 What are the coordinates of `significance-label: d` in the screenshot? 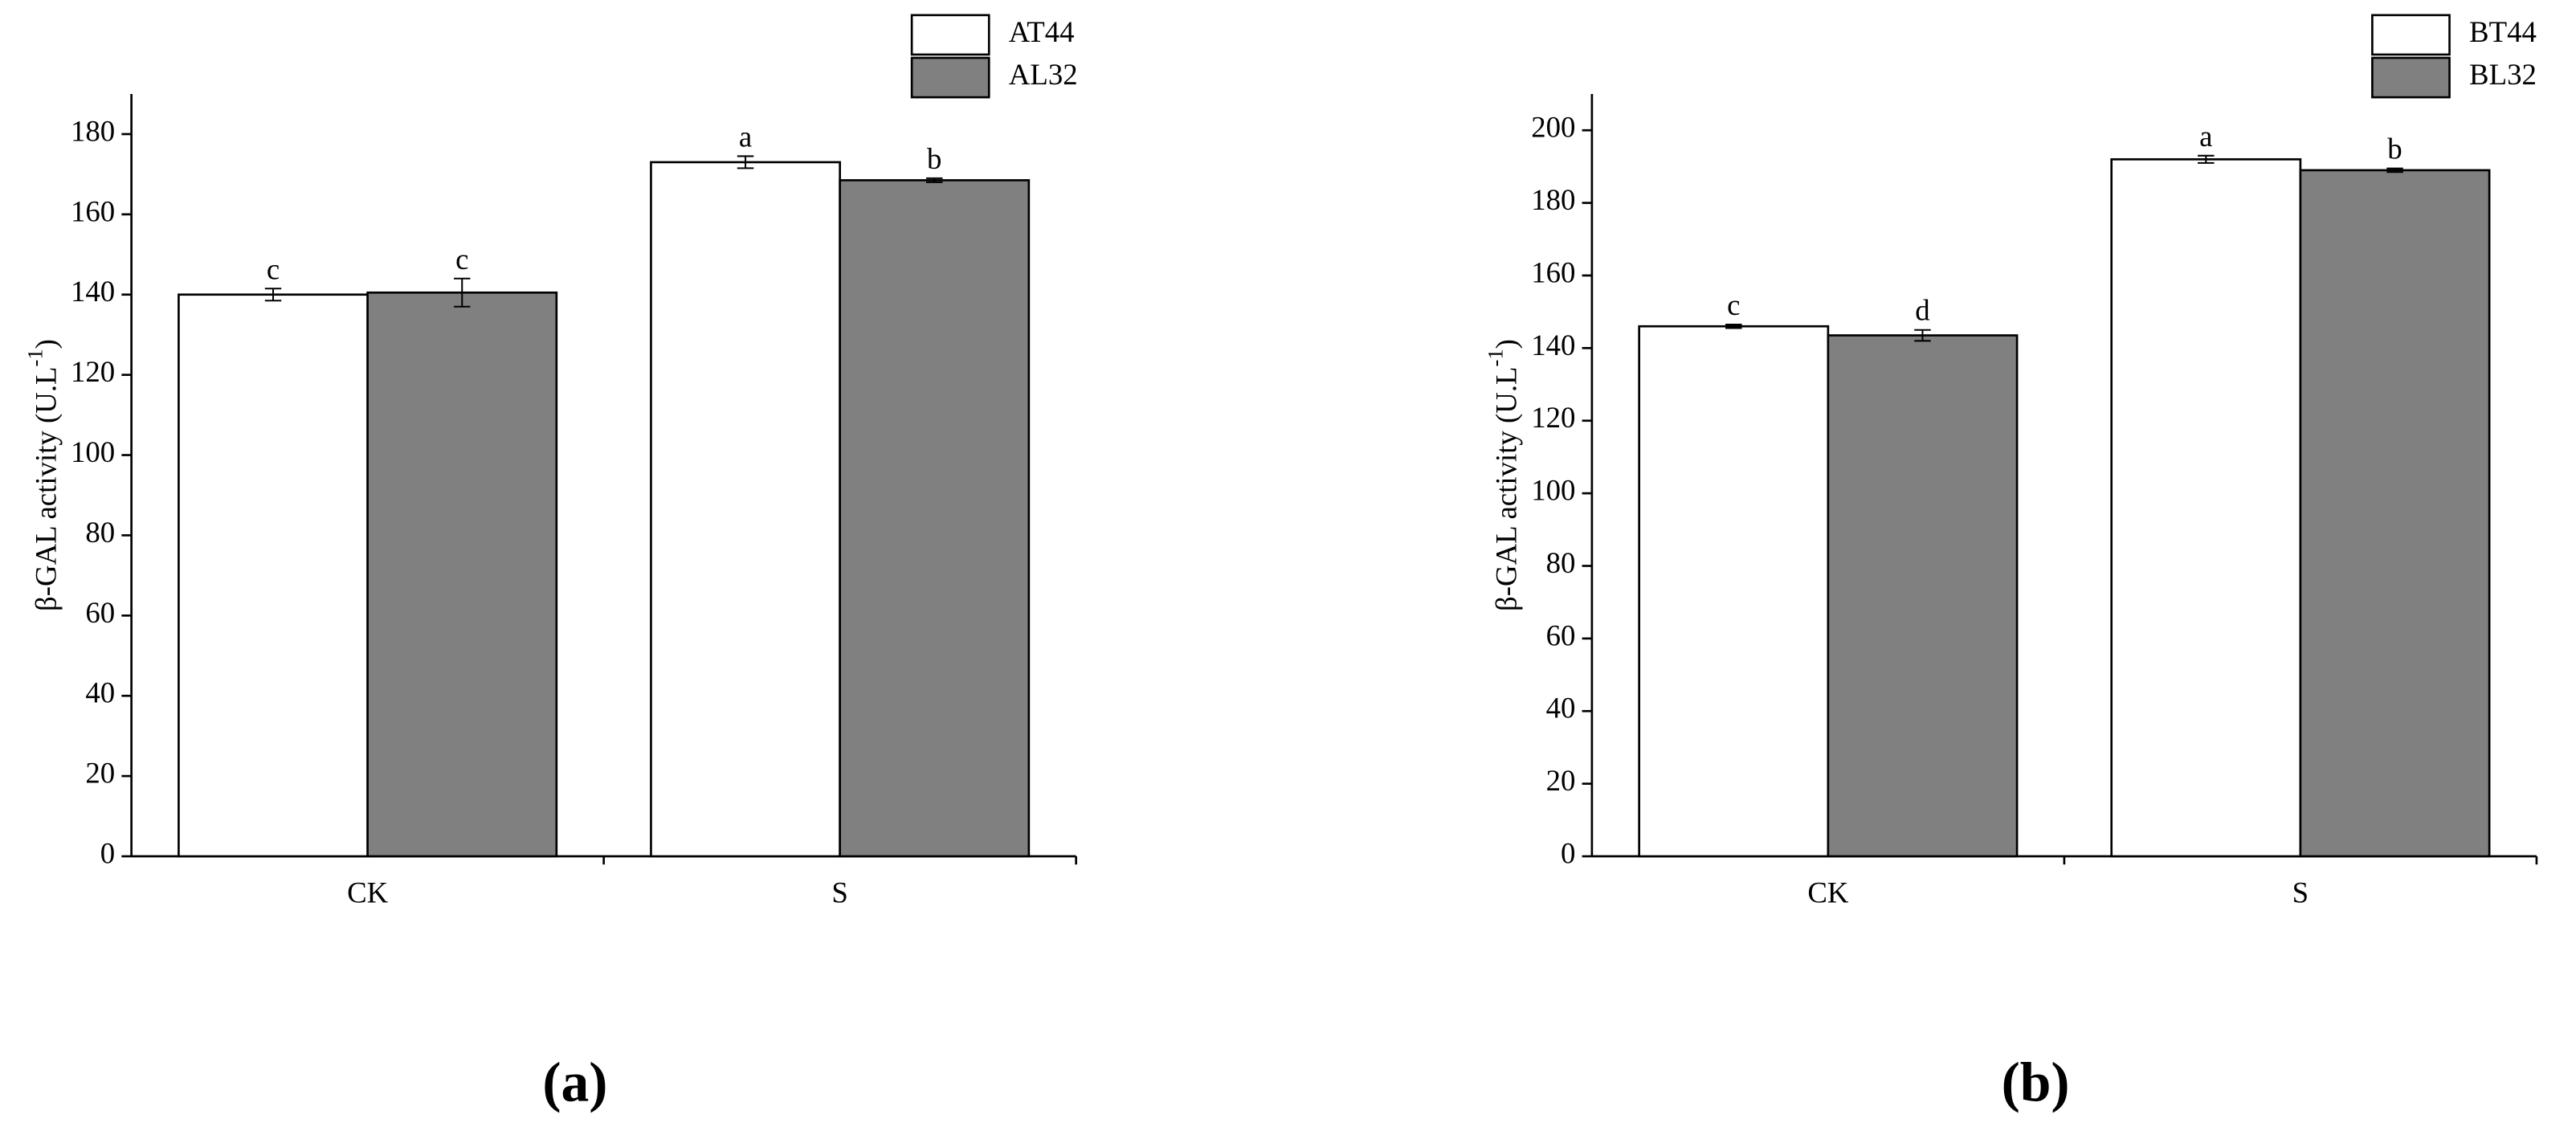 It's located at (1922, 310).